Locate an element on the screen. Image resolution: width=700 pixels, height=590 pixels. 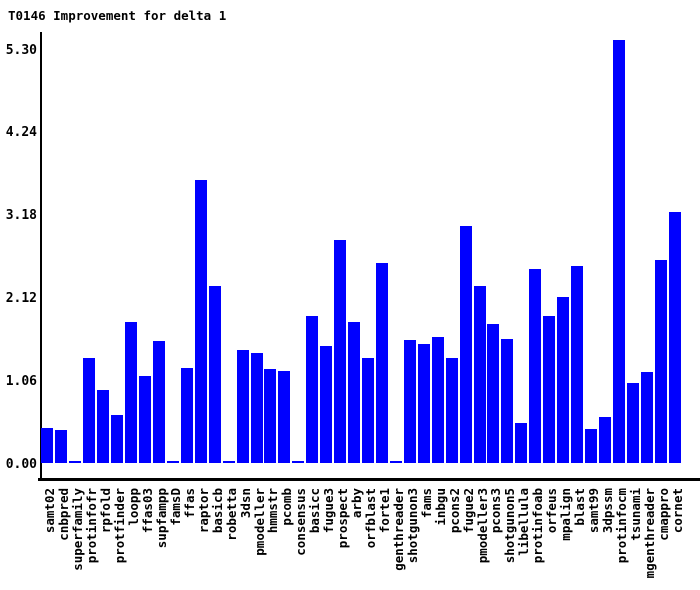
bar-samt99 is located at coordinates (591, 446).